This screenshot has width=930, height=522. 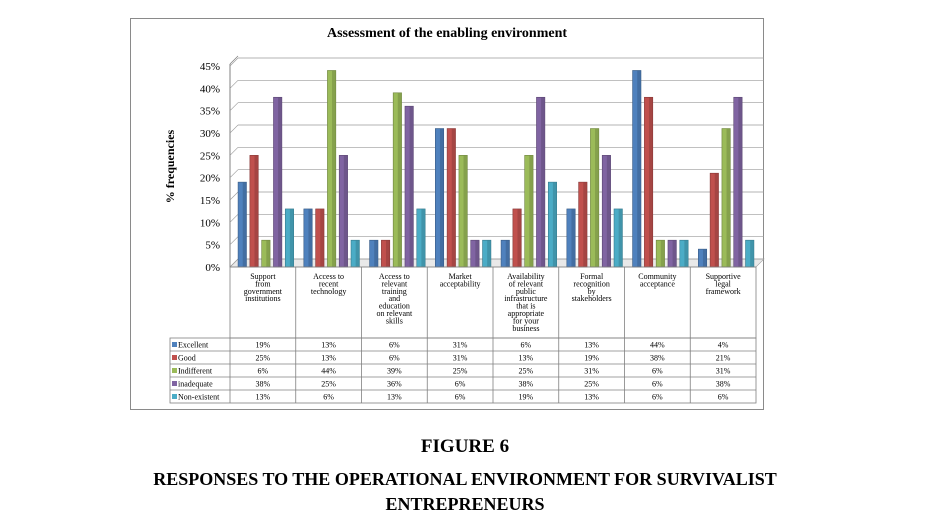 What do you see at coordinates (199, 397) in the screenshot?
I see `legend-label: Non-existent` at bounding box center [199, 397].